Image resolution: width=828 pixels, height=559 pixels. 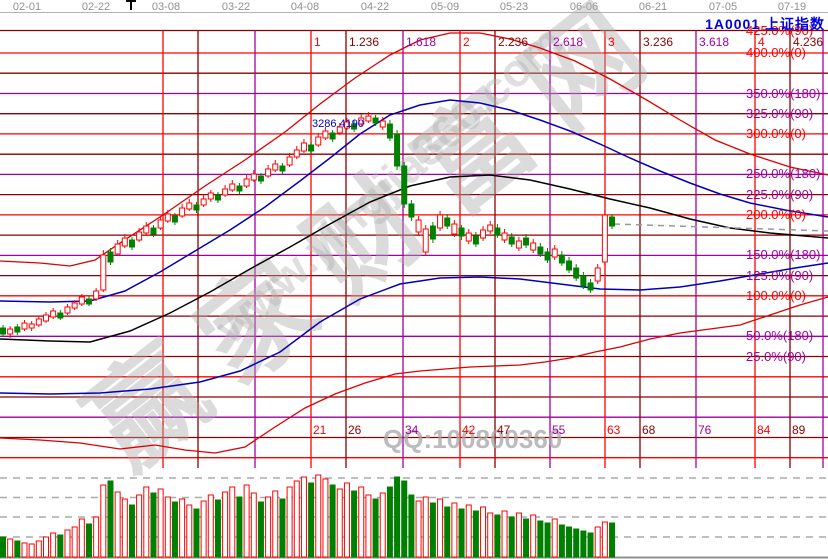 What do you see at coordinates (131, 5) in the screenshot?
I see `scroll-position-tick` at bounding box center [131, 5].